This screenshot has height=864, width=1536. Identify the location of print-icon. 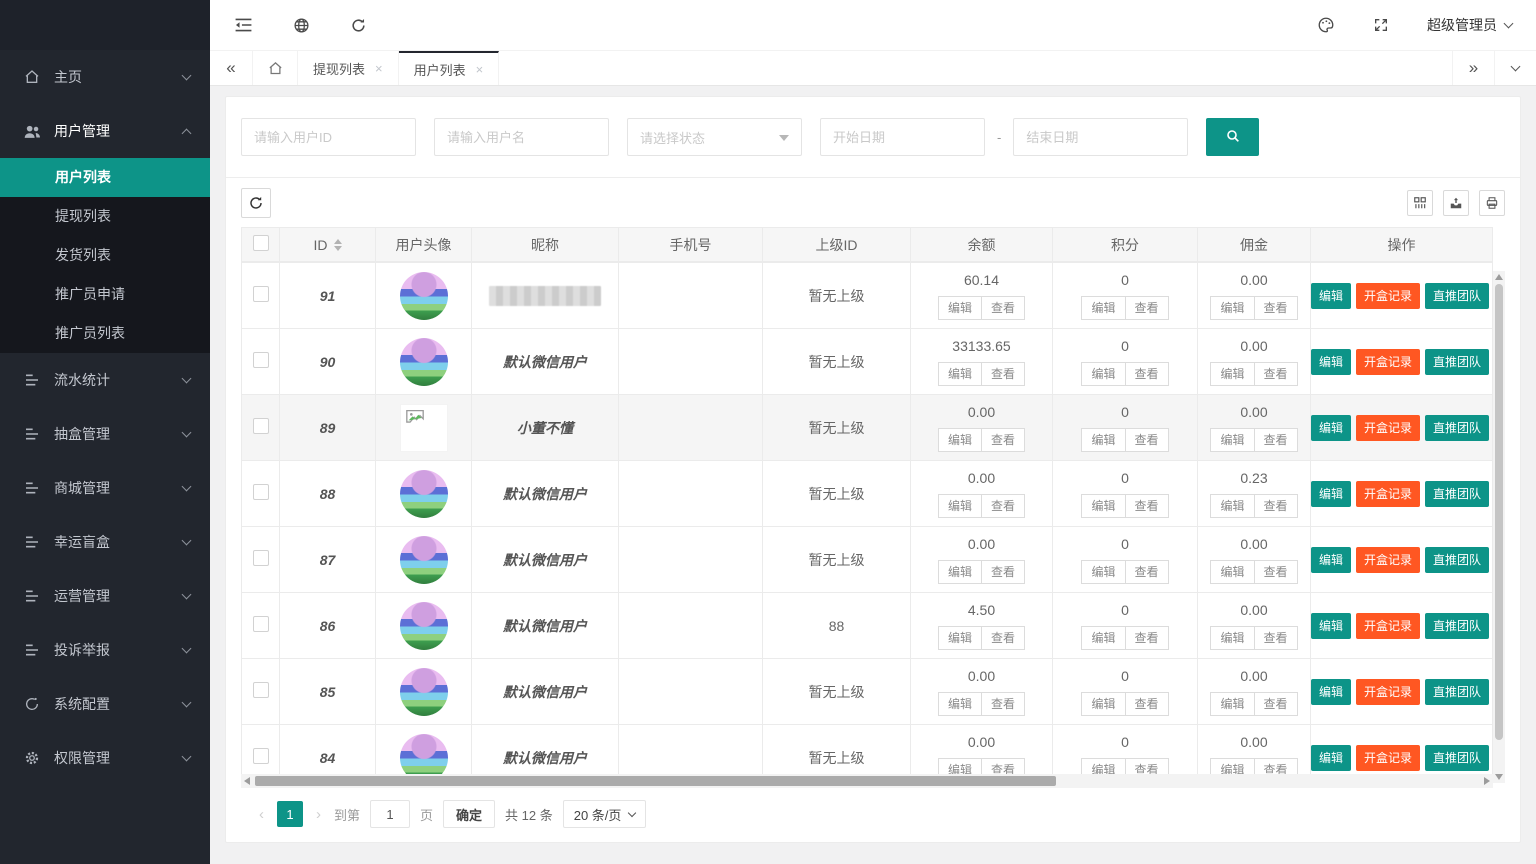
(1492, 203).